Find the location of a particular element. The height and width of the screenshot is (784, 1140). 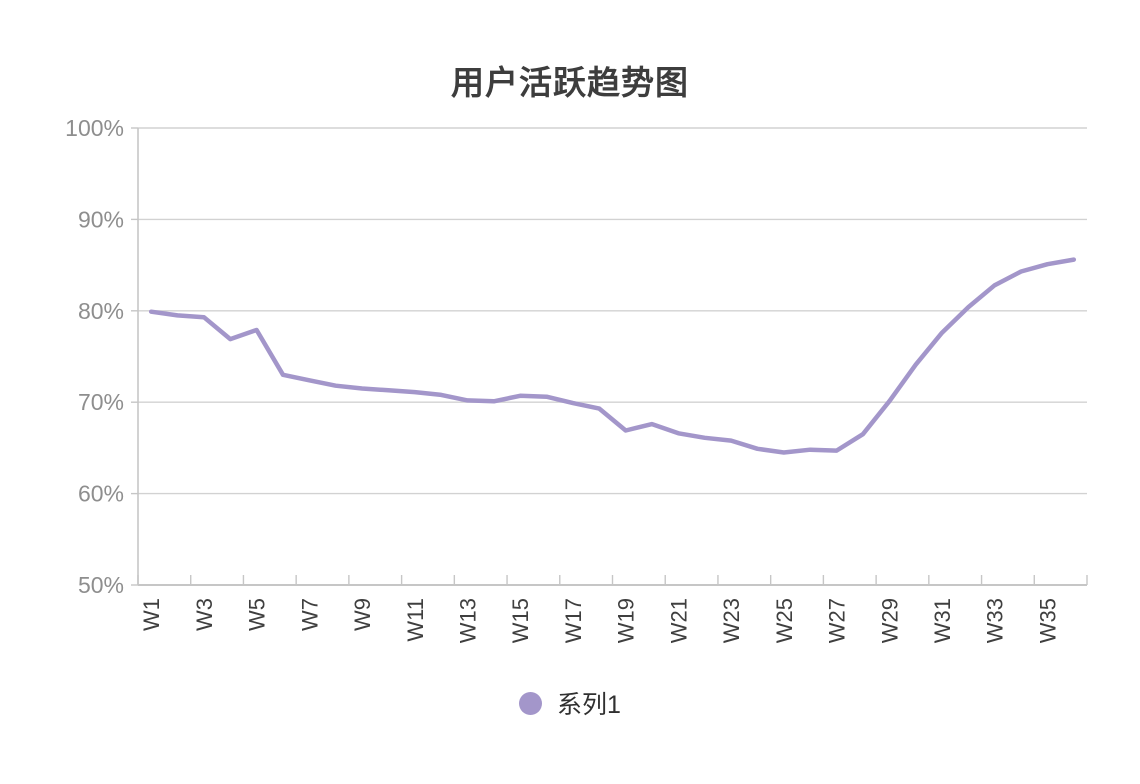

y-axis-label: 50% is located at coordinates (101, 585).